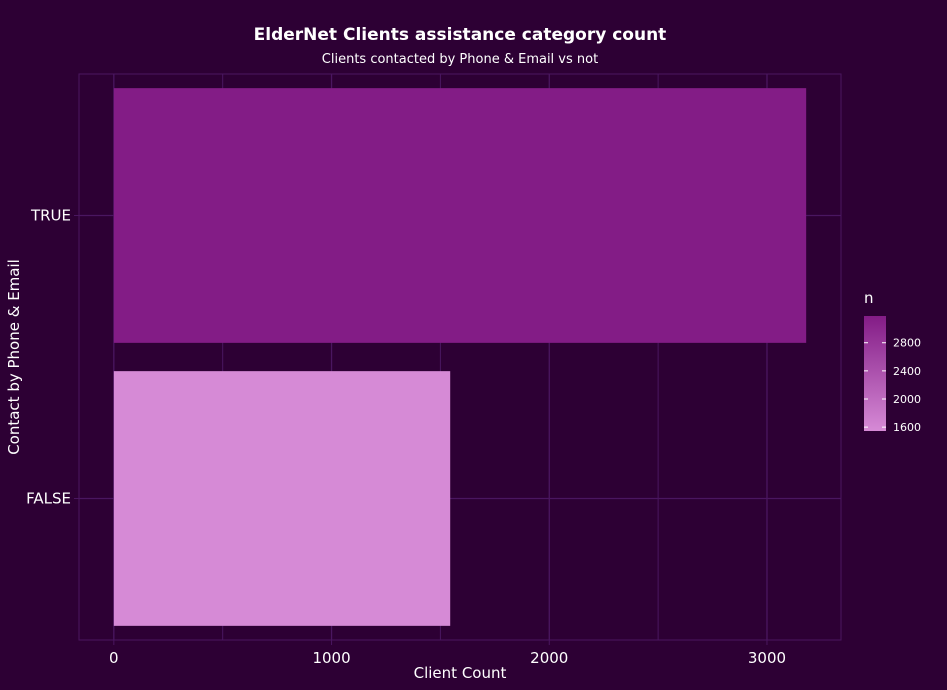 The image size is (947, 690). Describe the element at coordinates (114, 658) in the screenshot. I see `x-tick-label: 0` at that location.